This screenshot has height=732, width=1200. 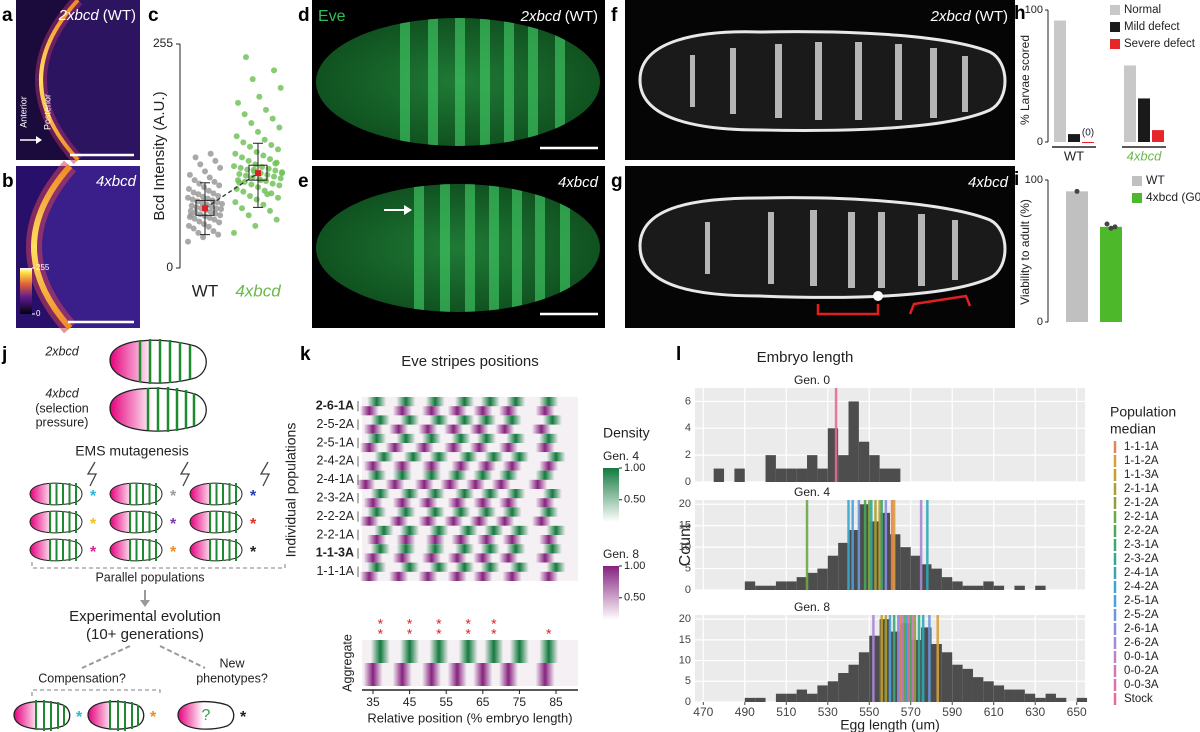 I want to click on legend-label: 0-0-2A, so click(x=1141, y=671).